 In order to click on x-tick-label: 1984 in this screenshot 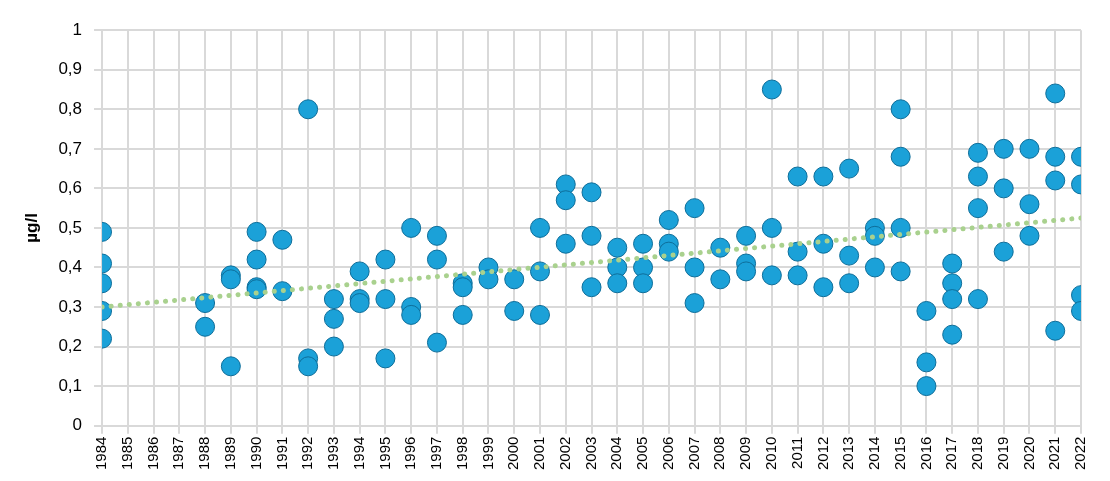, I will do `click(101, 453)`.